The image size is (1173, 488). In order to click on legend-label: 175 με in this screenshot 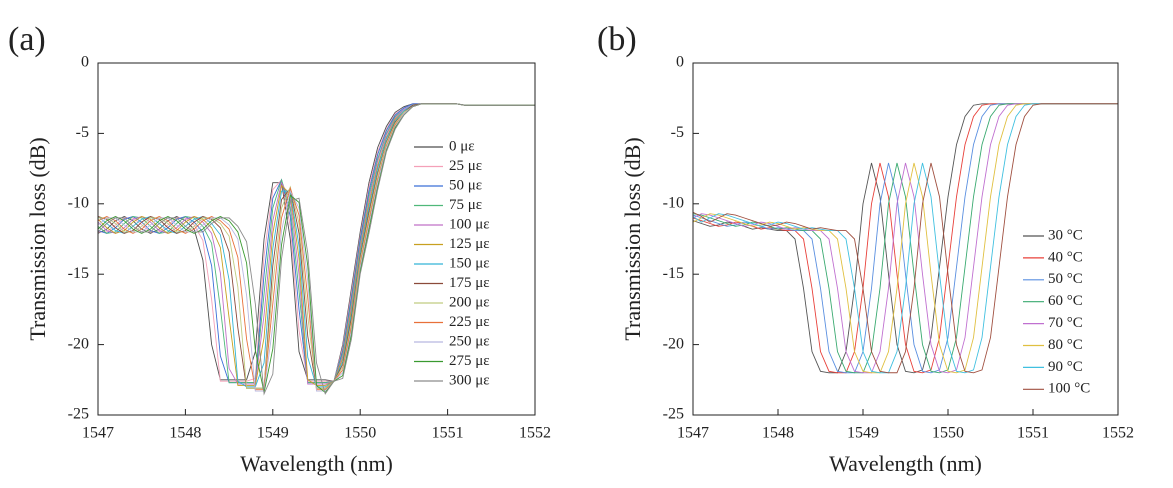, I will do `click(469, 283)`.